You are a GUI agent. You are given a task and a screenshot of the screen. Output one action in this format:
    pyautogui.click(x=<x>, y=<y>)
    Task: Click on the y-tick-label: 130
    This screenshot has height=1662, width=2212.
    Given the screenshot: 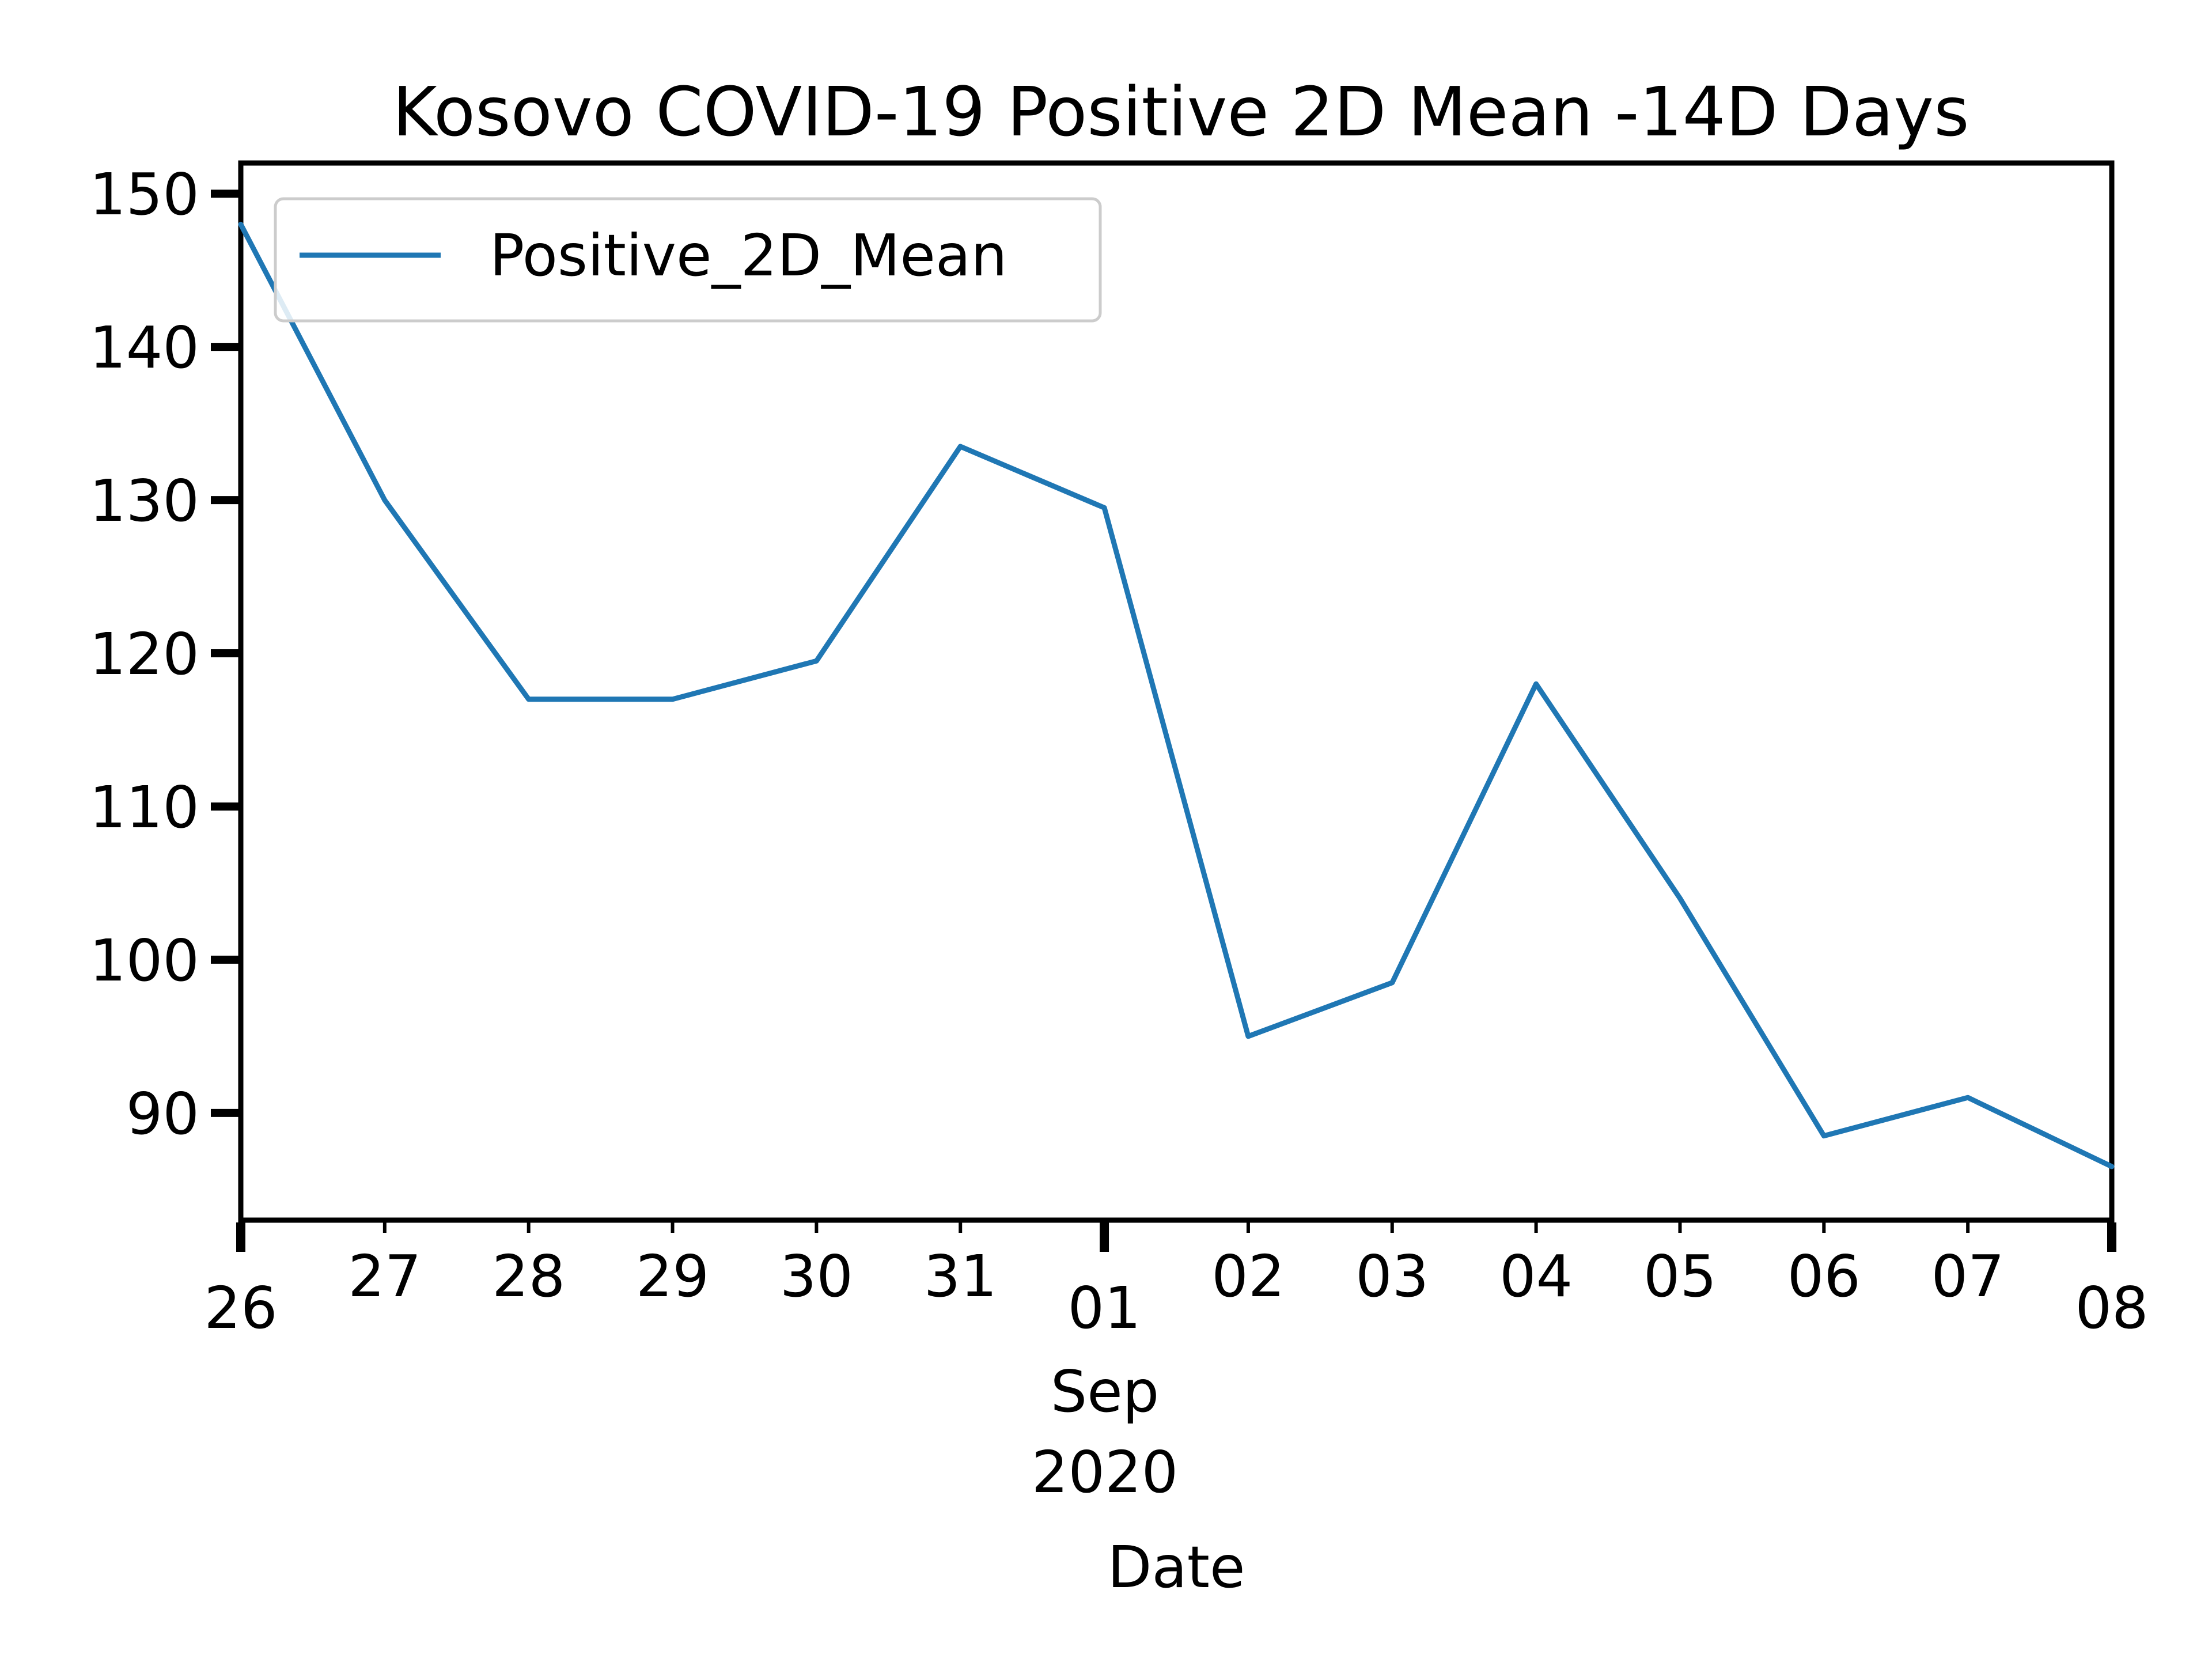 What is the action you would take?
    pyautogui.click(x=144, y=501)
    